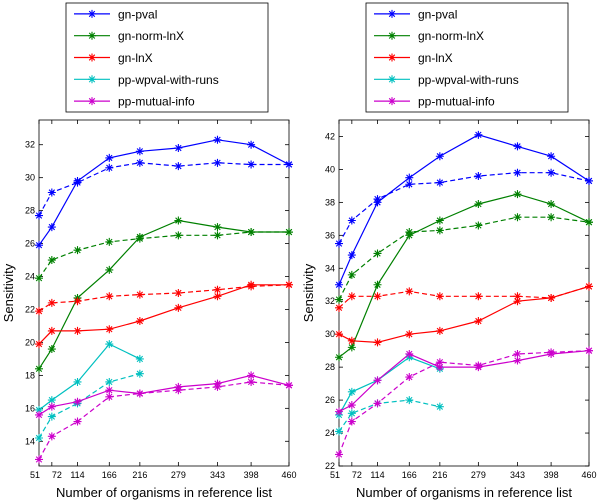 This screenshot has height=504, width=600. What do you see at coordinates (178, 475) in the screenshot?
I see `x-tick-label: 279` at bounding box center [178, 475].